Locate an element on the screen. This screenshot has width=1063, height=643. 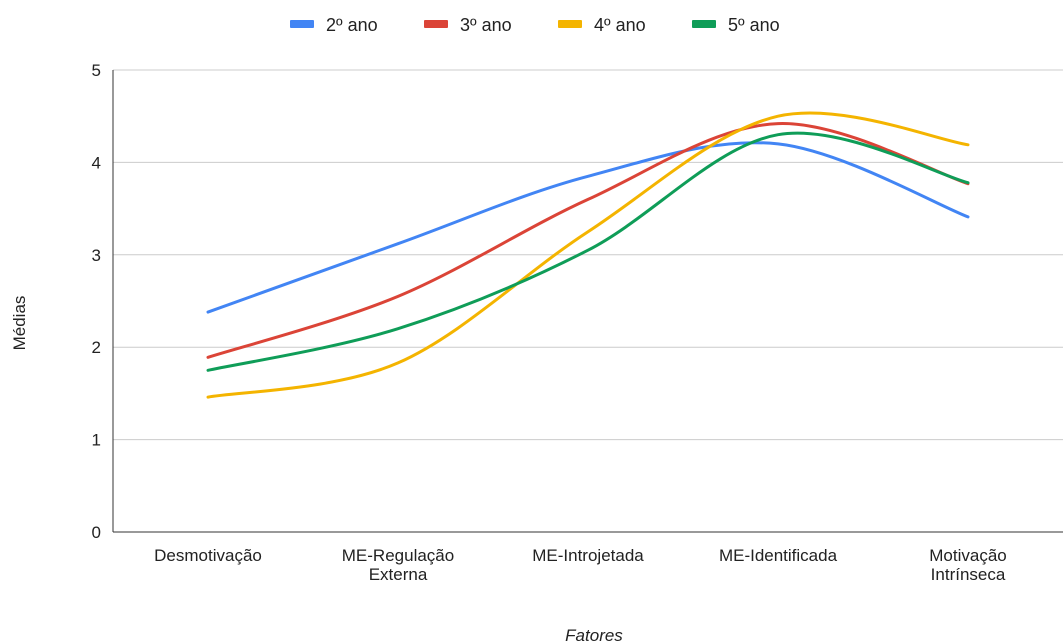
x-tick-label-line: Desmotivação is located at coordinates (208, 555).